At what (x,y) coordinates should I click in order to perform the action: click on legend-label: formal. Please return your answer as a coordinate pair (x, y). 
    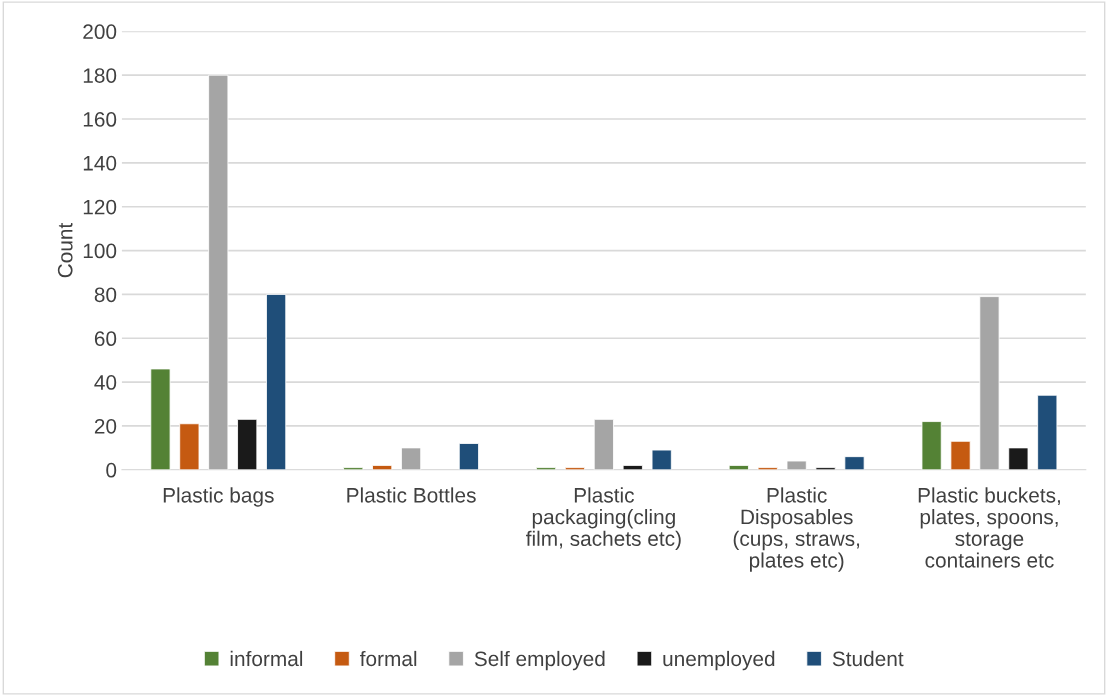
    Looking at the image, I should click on (388, 658).